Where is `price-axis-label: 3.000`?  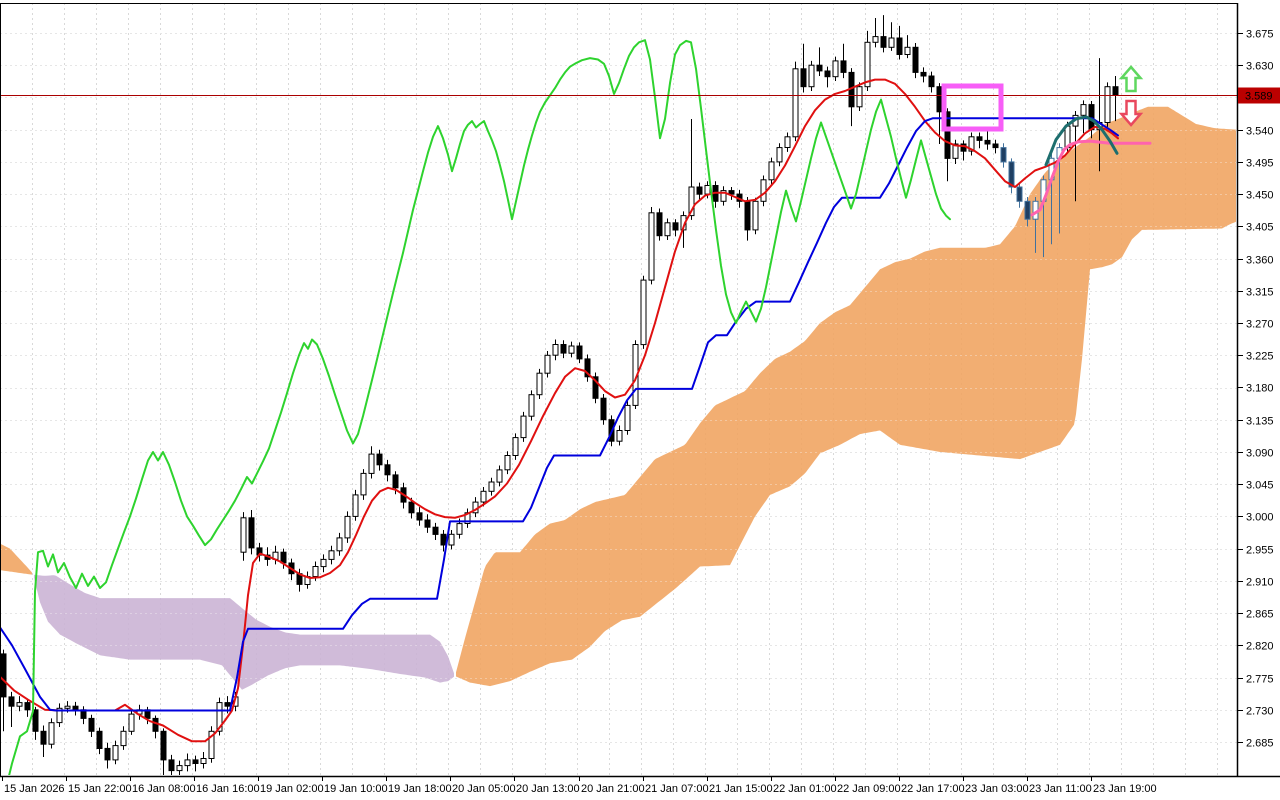
price-axis-label: 3.000 is located at coordinates (1260, 518).